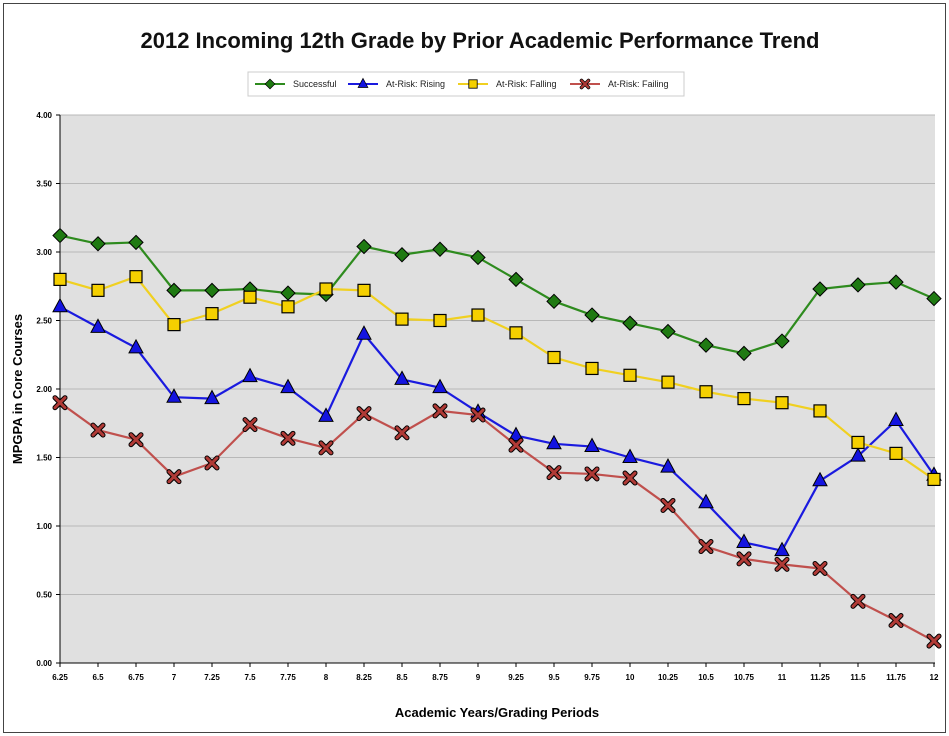 The width and height of the screenshot is (949, 736). Describe the element at coordinates (706, 677) in the screenshot. I see `x-tick-label: 10.5` at that location.